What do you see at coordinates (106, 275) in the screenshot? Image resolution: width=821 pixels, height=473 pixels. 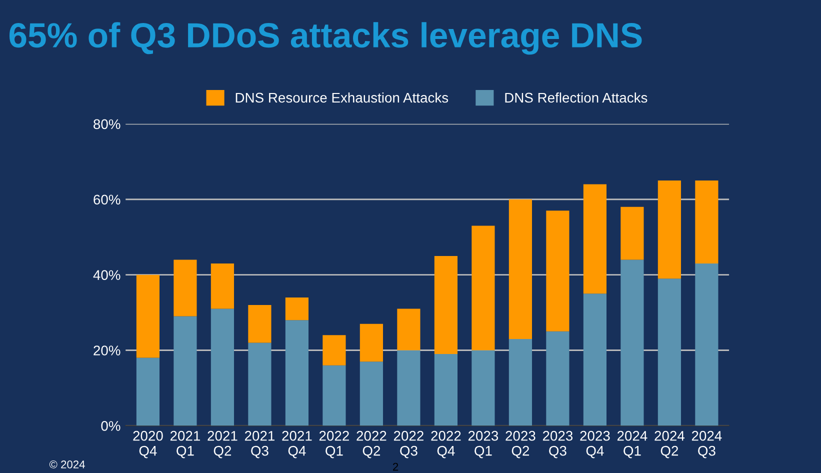 I see `y-tick-label: 40%` at bounding box center [106, 275].